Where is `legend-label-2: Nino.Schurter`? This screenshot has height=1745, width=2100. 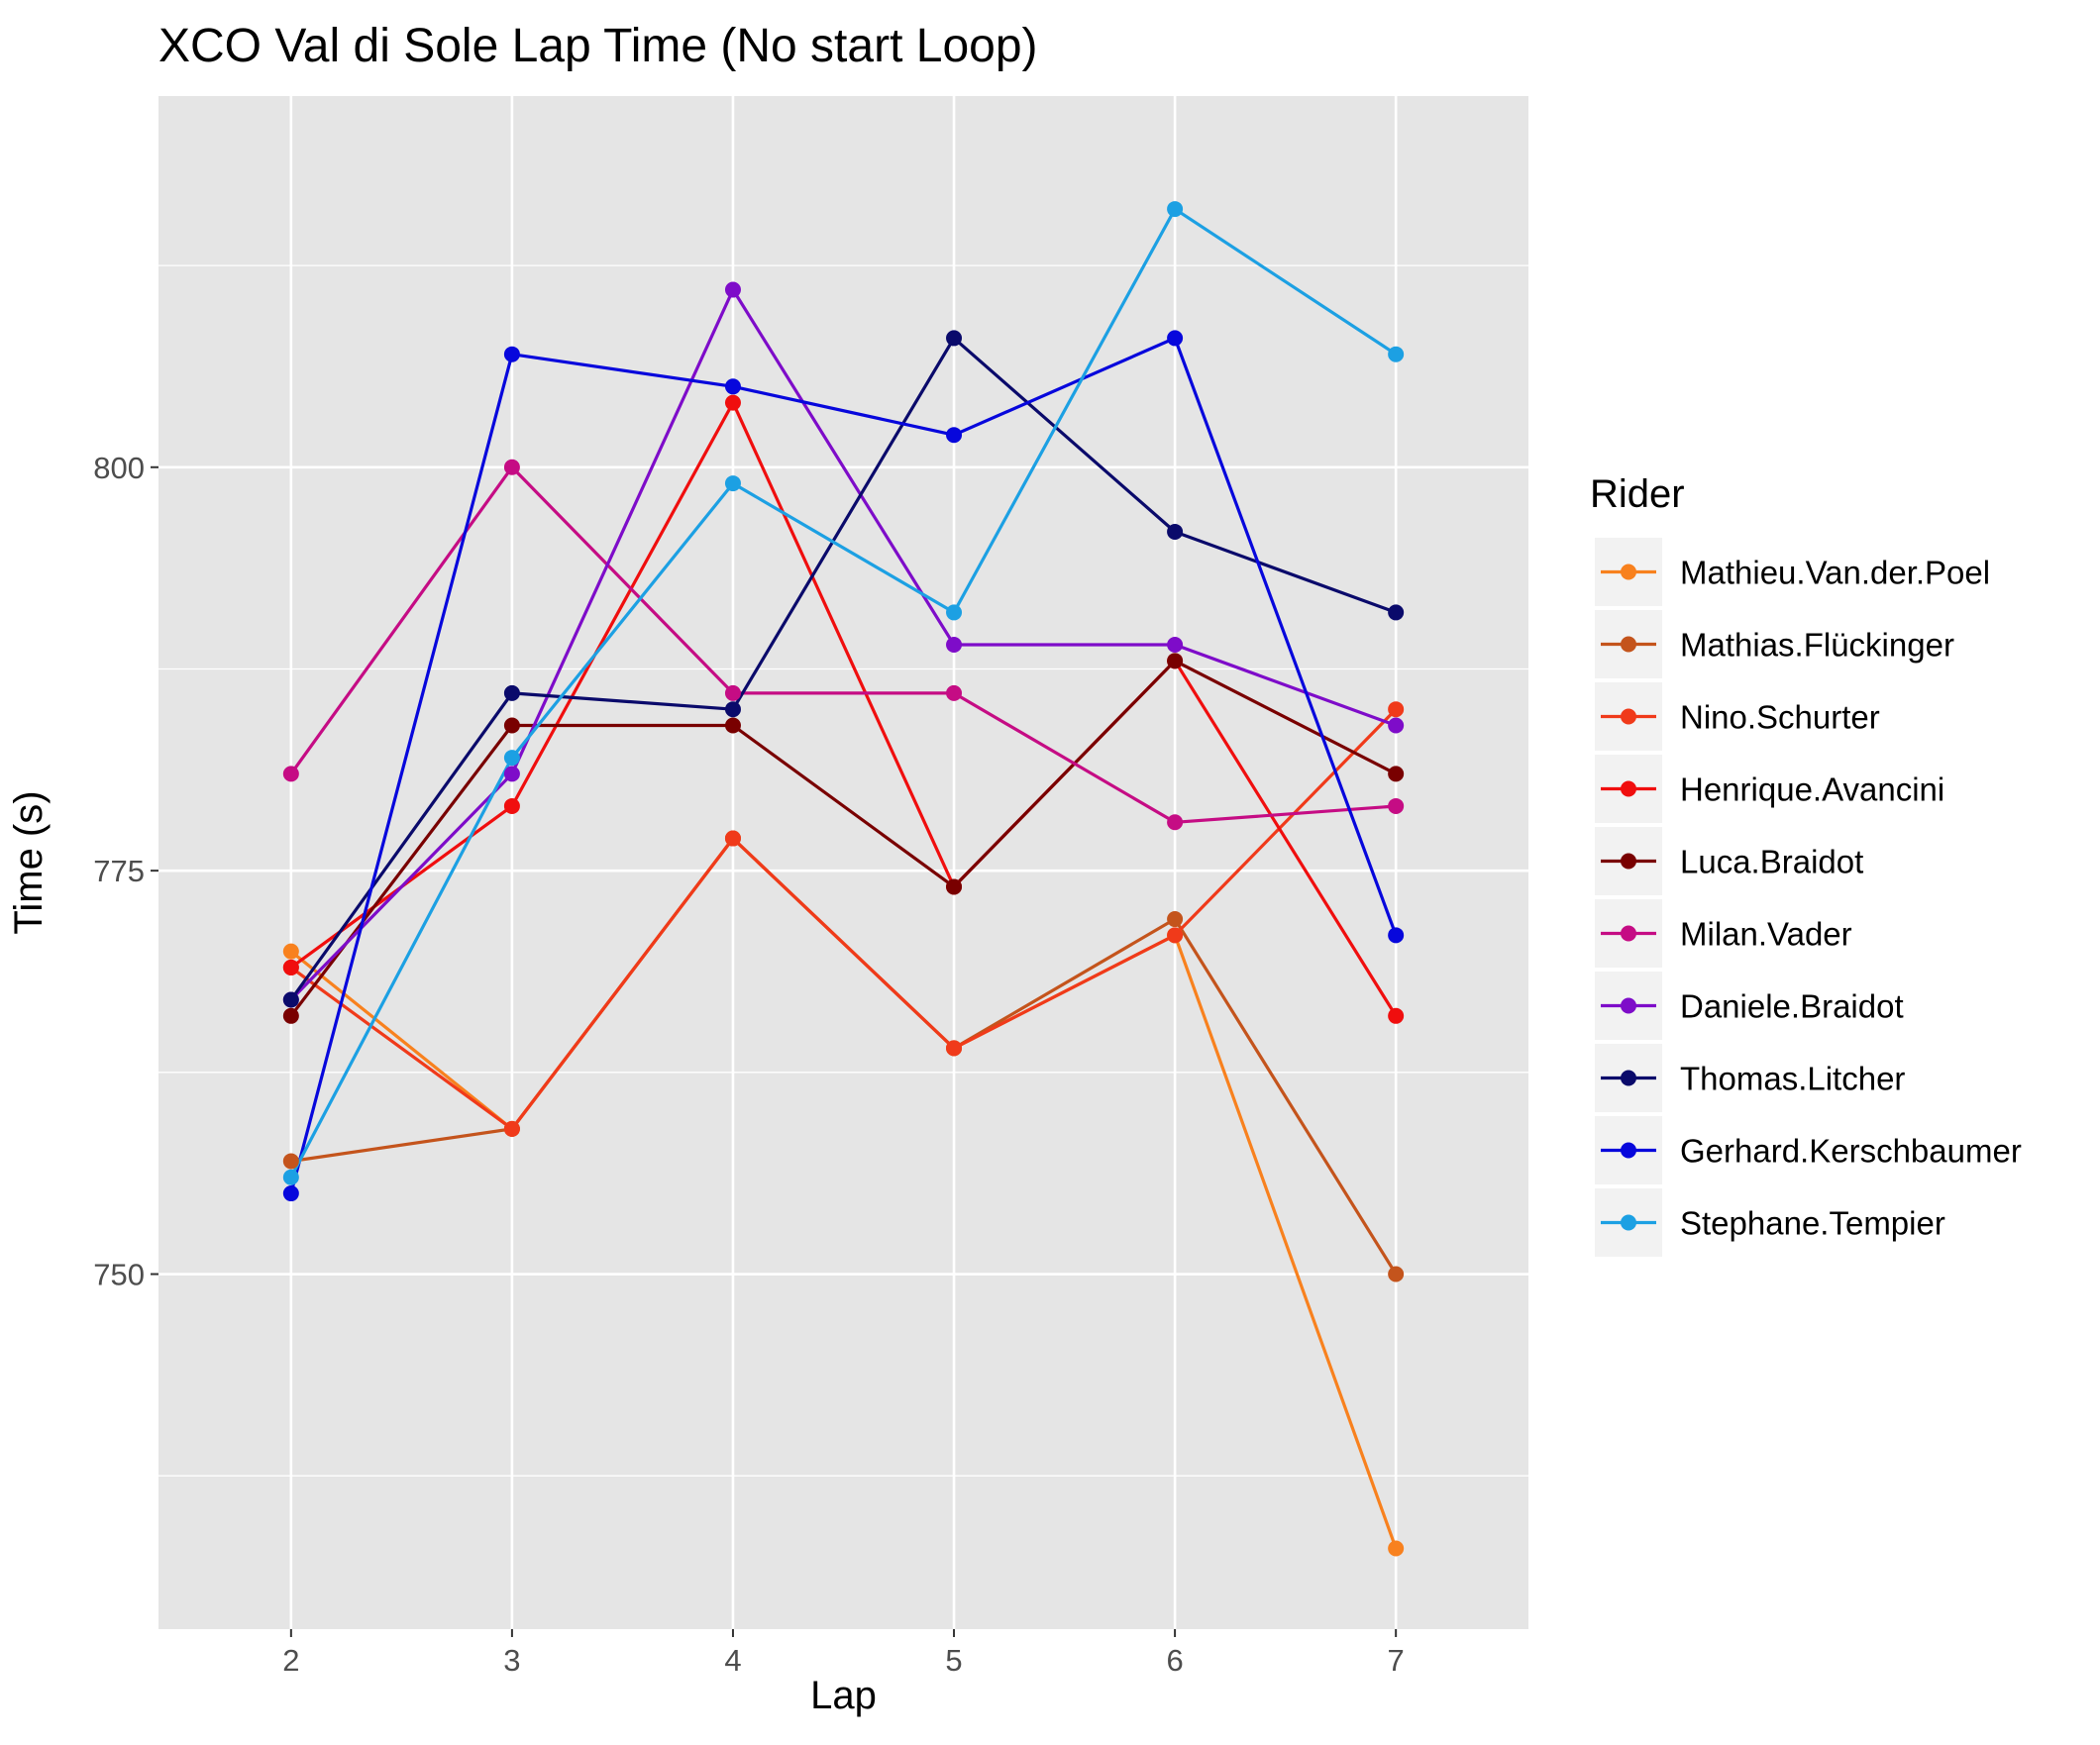 legend-label-2: Nino.Schurter is located at coordinates (1780, 717).